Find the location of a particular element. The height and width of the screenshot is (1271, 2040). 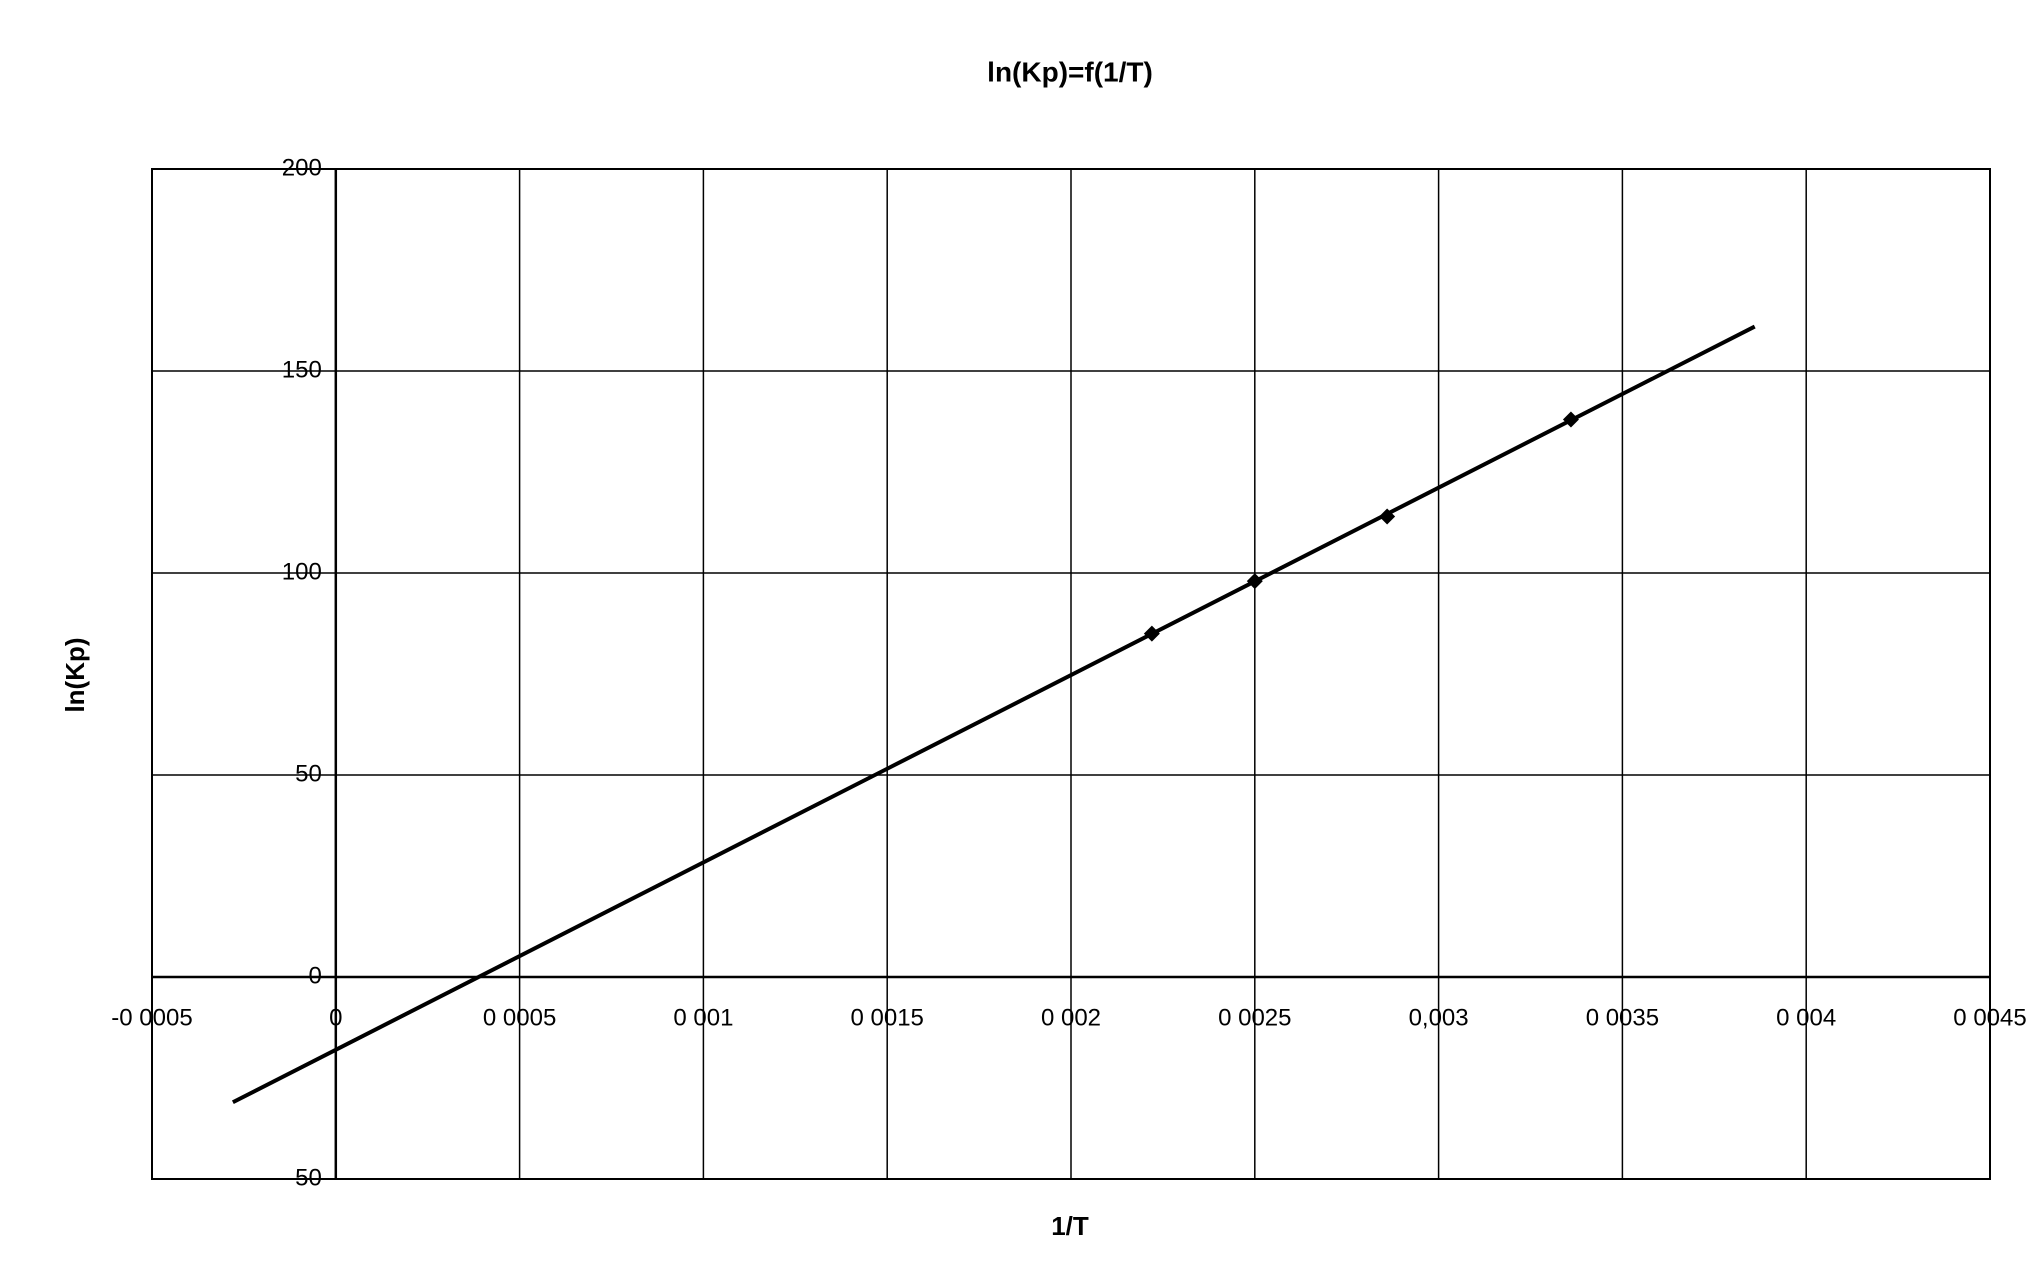

x-tick-label: 0 004 is located at coordinates (1806, 1017).